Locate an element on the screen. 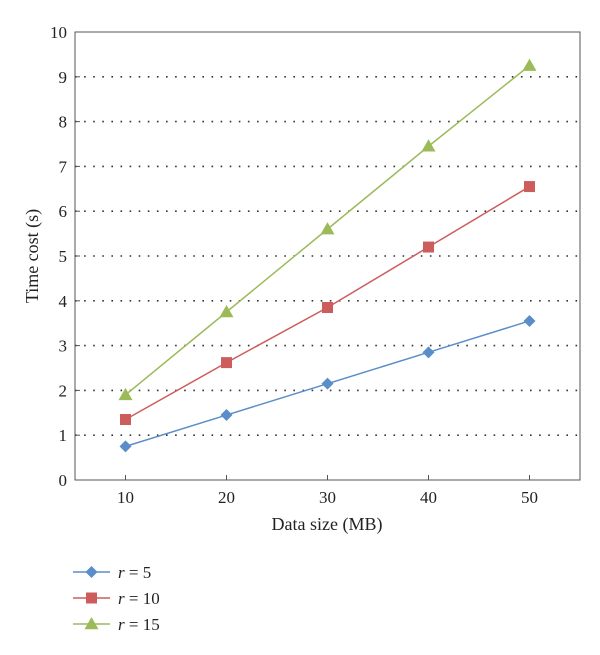 The width and height of the screenshot is (600, 655). y-tick-labels: 0 1 2 3 4 5 6 7 8 9 10 is located at coordinates (59, 256).